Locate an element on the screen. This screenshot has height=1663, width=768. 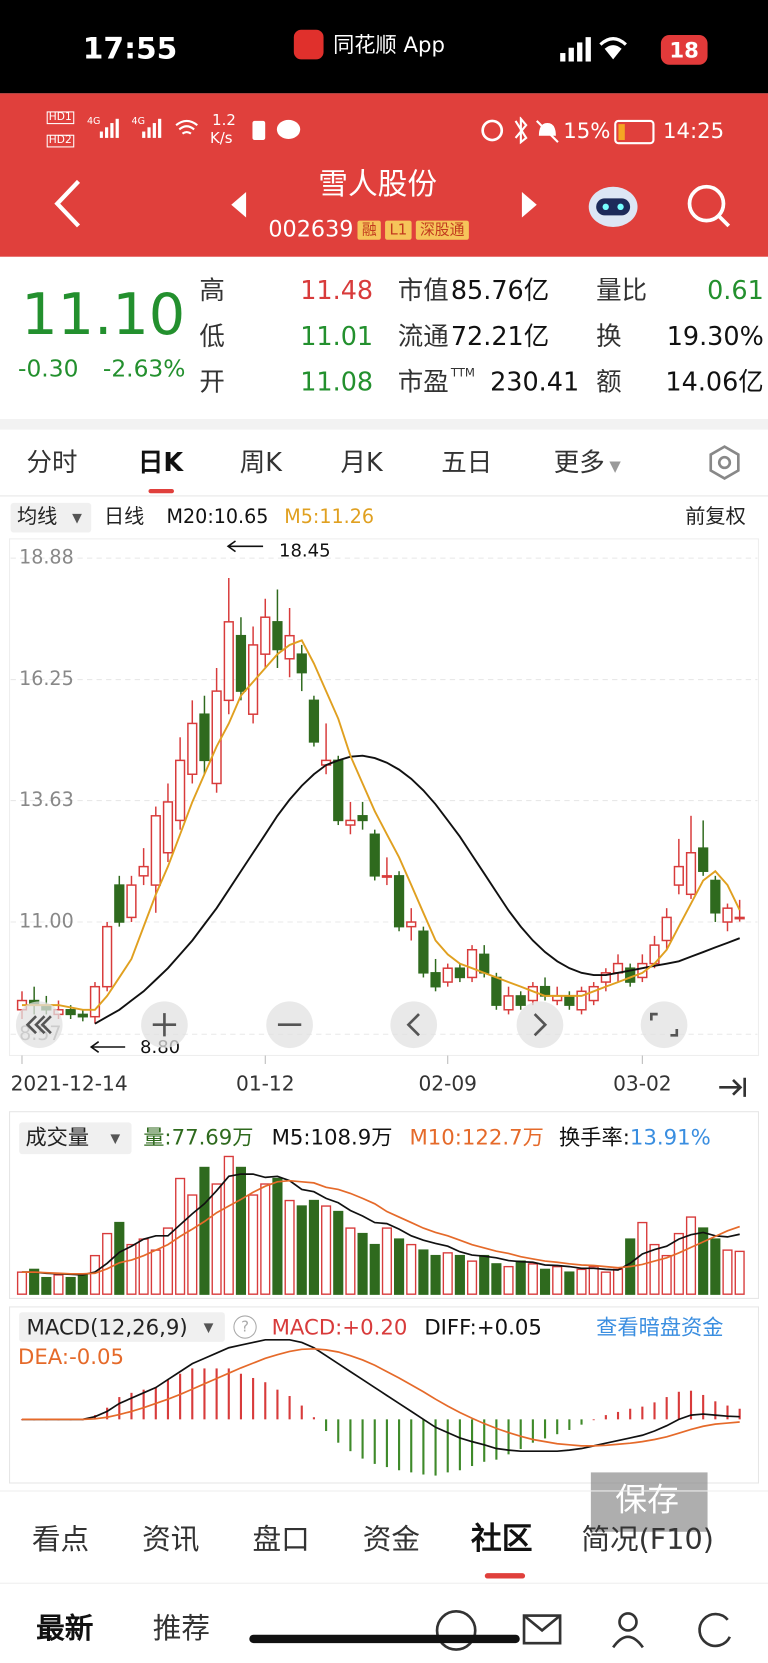
quote-label: 换 is located at coordinates (609, 336).